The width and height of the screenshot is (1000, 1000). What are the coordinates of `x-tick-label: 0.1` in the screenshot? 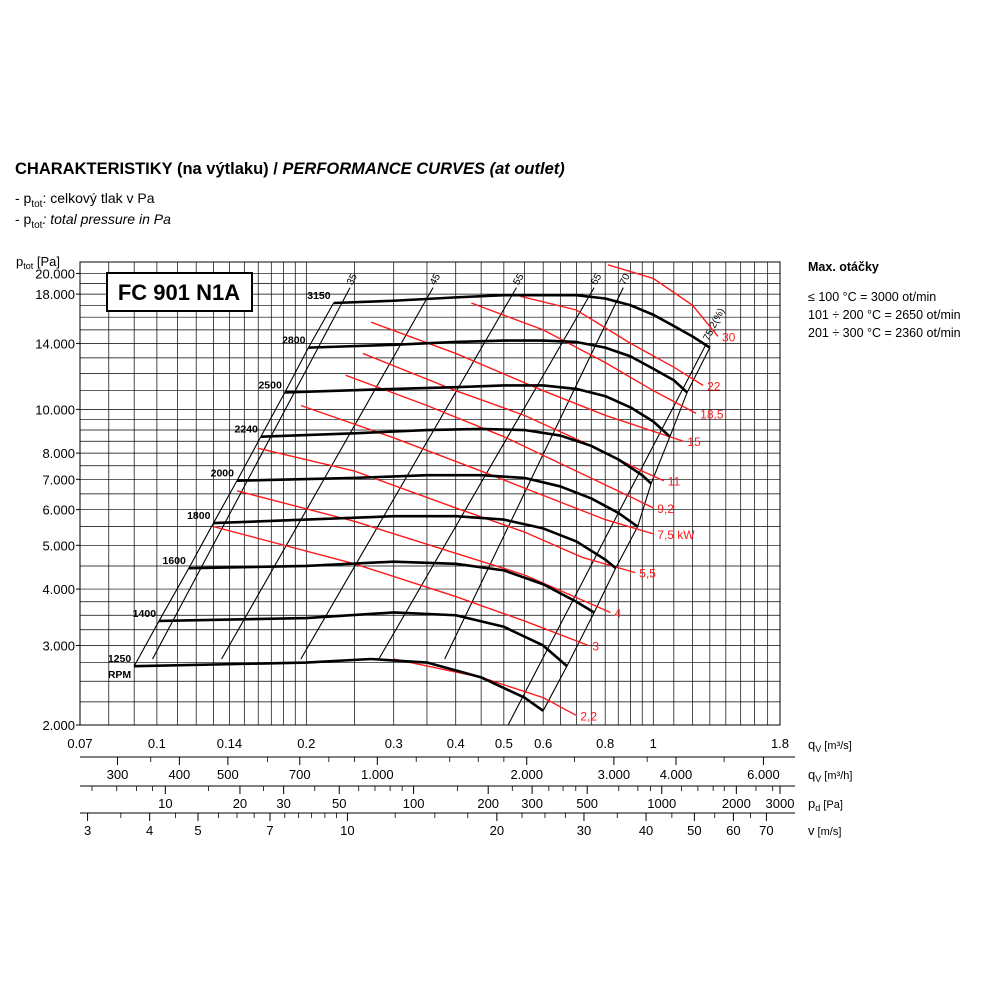 It's located at (157, 743).